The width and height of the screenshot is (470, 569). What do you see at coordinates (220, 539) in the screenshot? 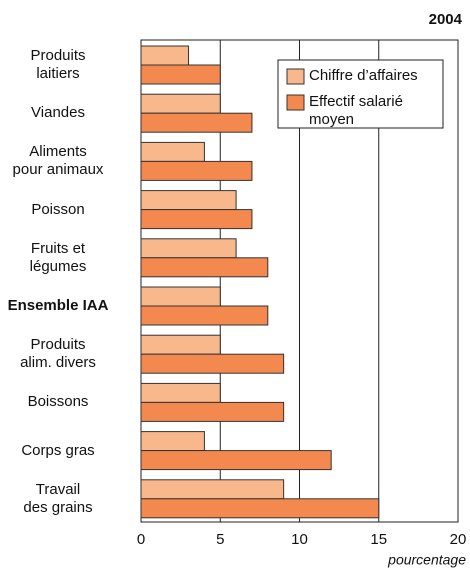
I see `x-tick-label: 5` at bounding box center [220, 539].